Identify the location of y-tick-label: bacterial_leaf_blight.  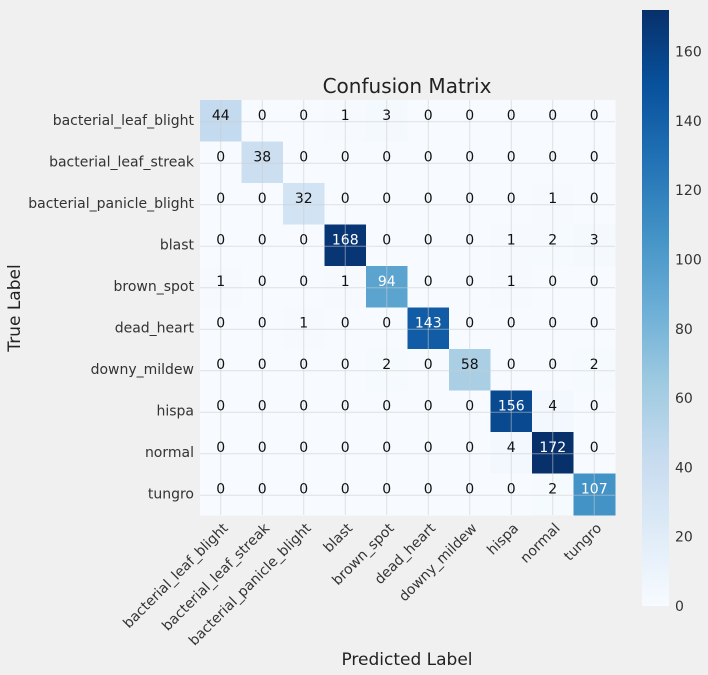
(124, 121).